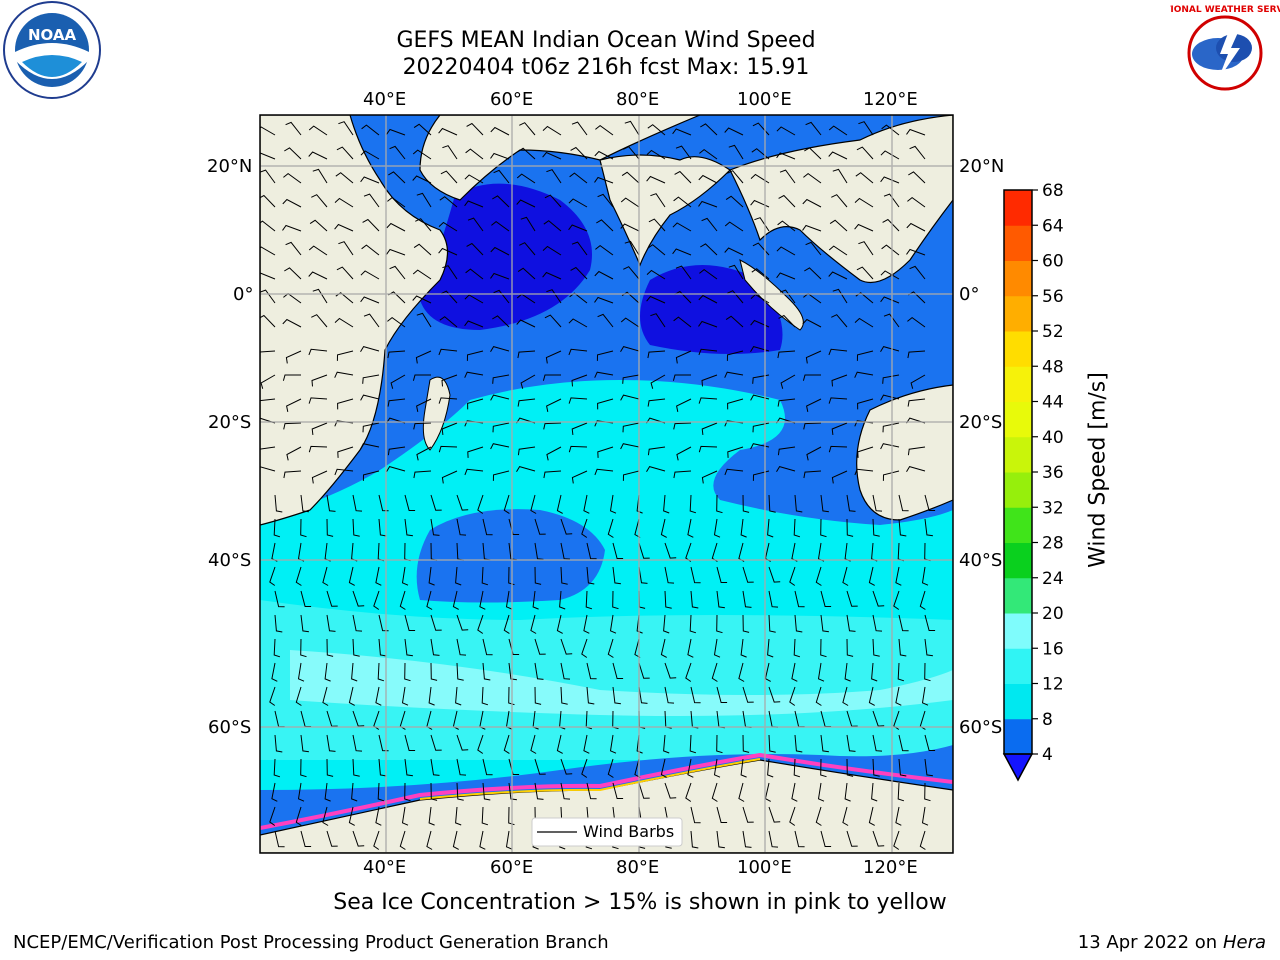 This screenshot has width=1280, height=960. What do you see at coordinates (606, 791) in the screenshot?
I see `sea-ice-edge` at bounding box center [606, 791].